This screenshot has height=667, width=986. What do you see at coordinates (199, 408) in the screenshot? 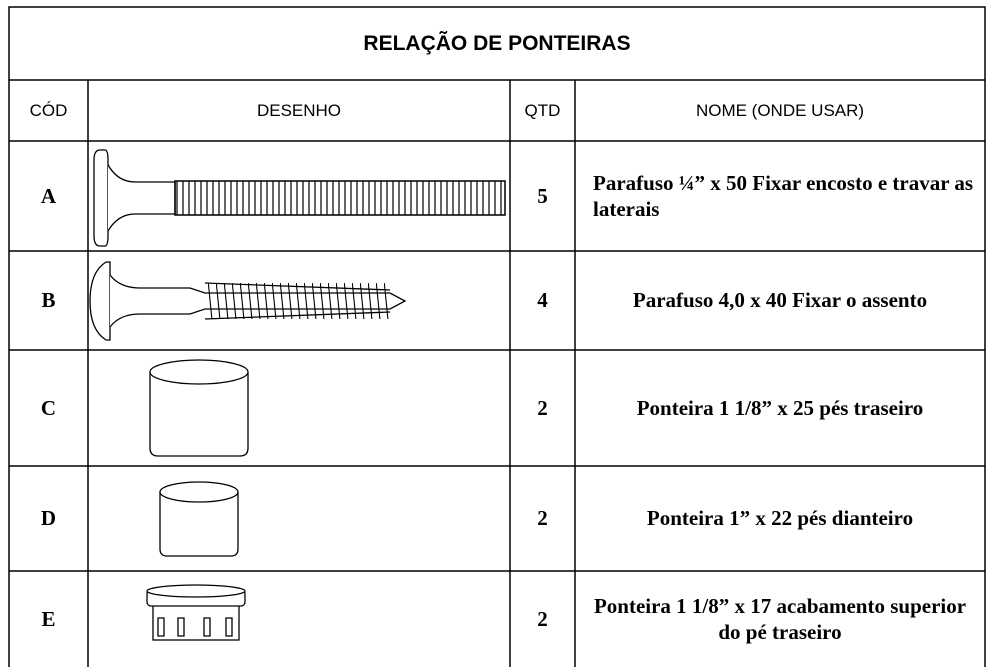
I see `cap-c-drawing` at bounding box center [199, 408].